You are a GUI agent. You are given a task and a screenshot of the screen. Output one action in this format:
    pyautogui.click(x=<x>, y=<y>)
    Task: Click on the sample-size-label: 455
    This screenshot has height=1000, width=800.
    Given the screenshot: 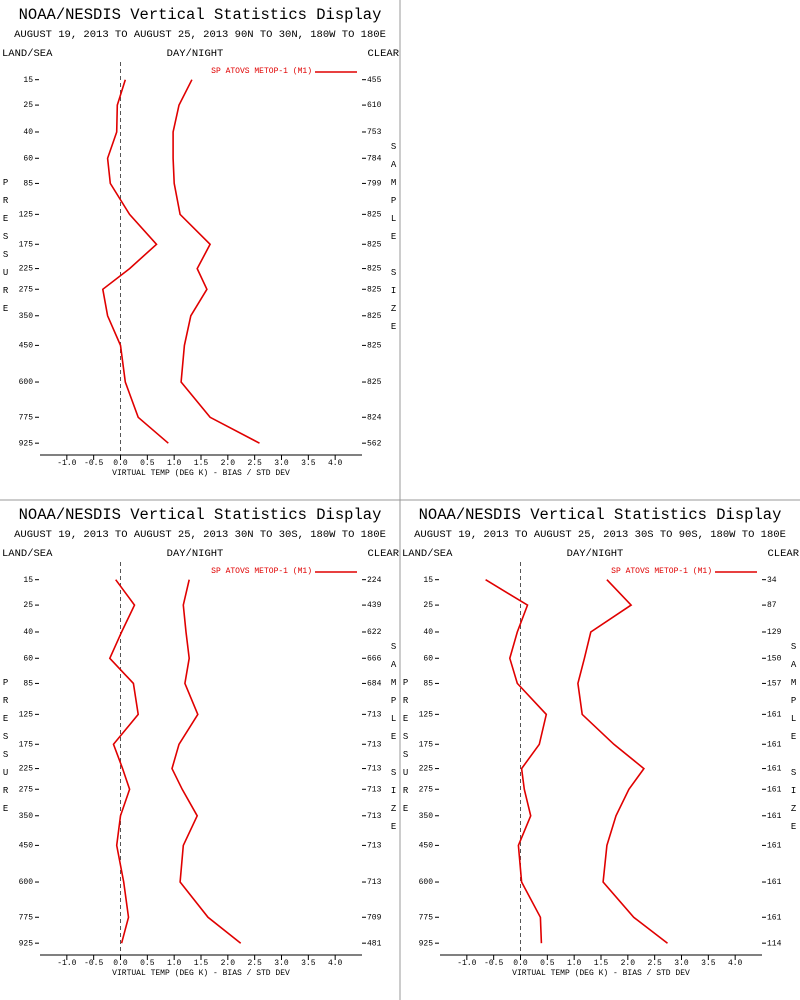 What is the action you would take?
    pyautogui.click(x=374, y=80)
    